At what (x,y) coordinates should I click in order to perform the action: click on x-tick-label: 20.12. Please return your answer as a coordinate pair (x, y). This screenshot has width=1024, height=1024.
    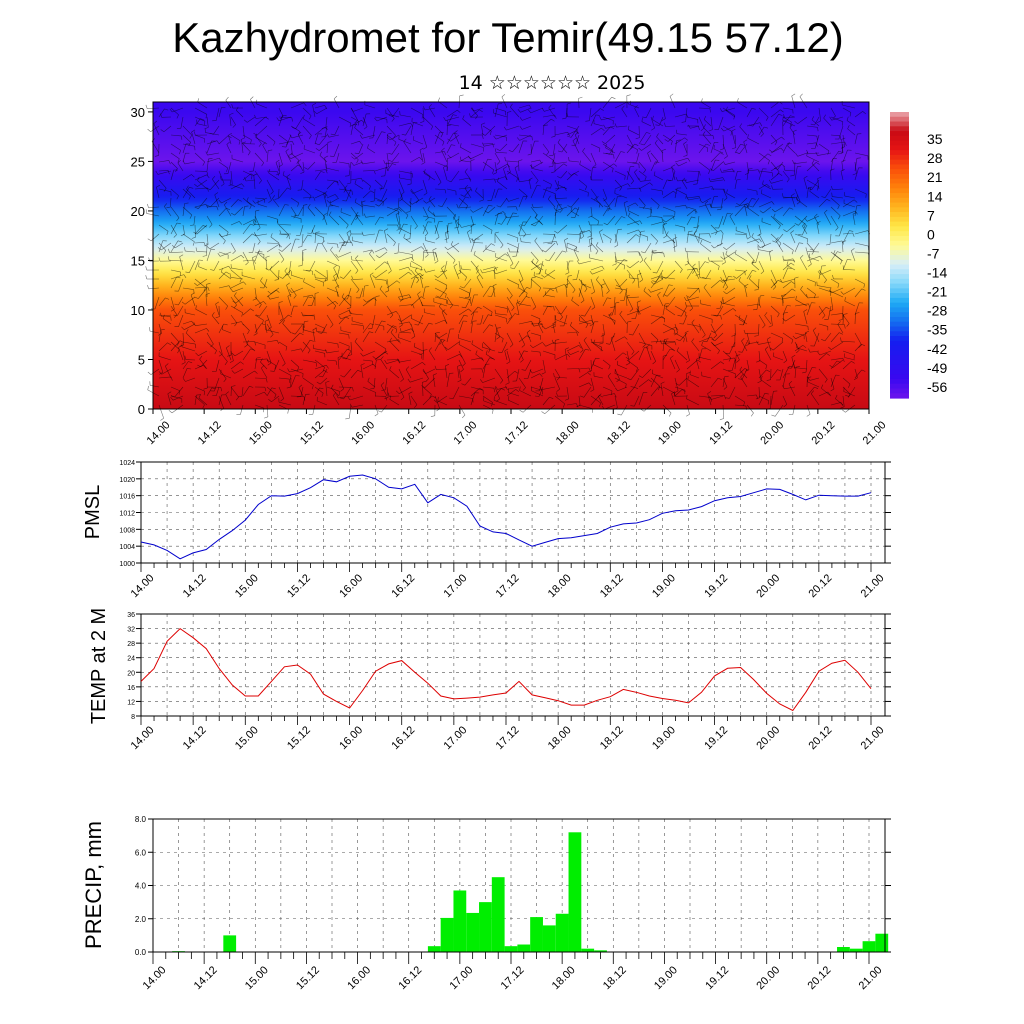
    Looking at the image, I should click on (820, 738).